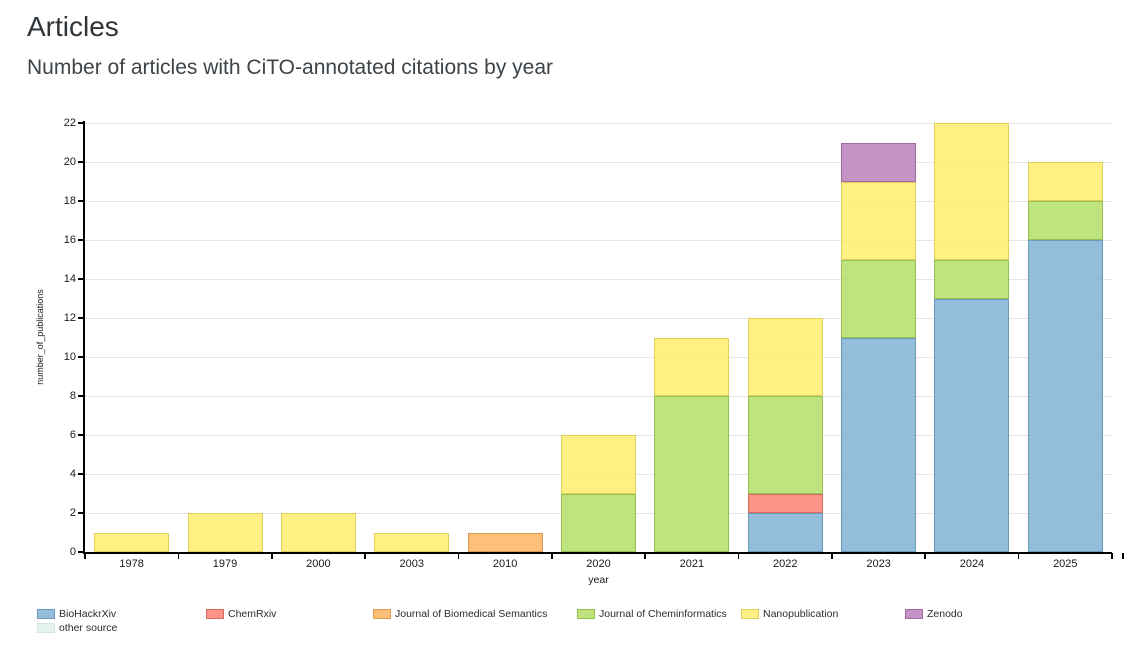 Image resolution: width=1144 pixels, height=650 pixels. Describe the element at coordinates (69, 162) in the screenshot. I see `y-tick-label: 20` at that location.